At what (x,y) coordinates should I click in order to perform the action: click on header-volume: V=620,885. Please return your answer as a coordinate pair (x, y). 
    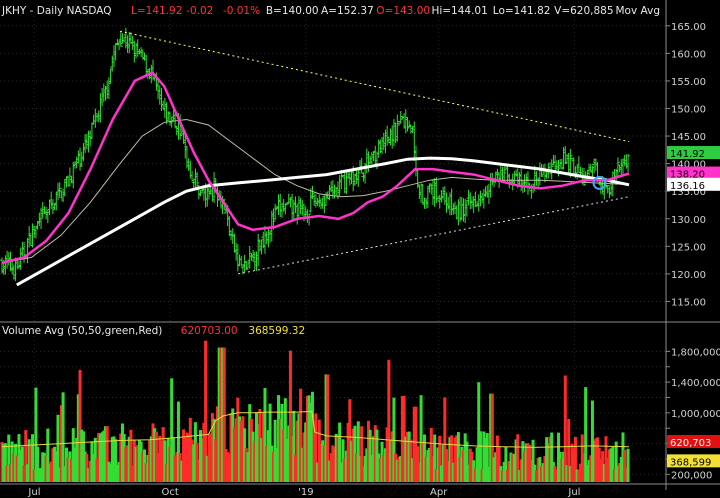
    Looking at the image, I should click on (583, 11).